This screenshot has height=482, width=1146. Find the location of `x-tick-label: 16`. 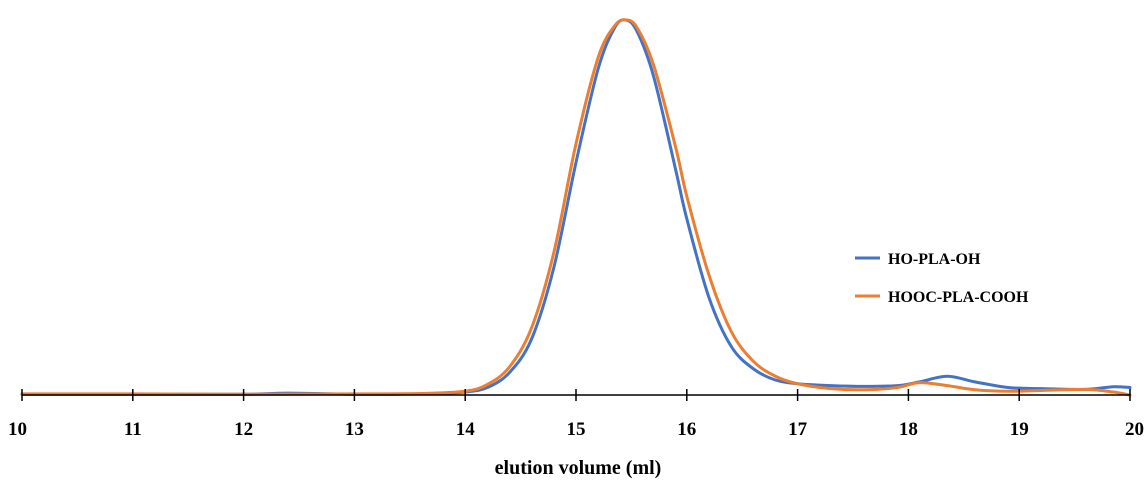

x-tick-label: 16 is located at coordinates (686, 429).